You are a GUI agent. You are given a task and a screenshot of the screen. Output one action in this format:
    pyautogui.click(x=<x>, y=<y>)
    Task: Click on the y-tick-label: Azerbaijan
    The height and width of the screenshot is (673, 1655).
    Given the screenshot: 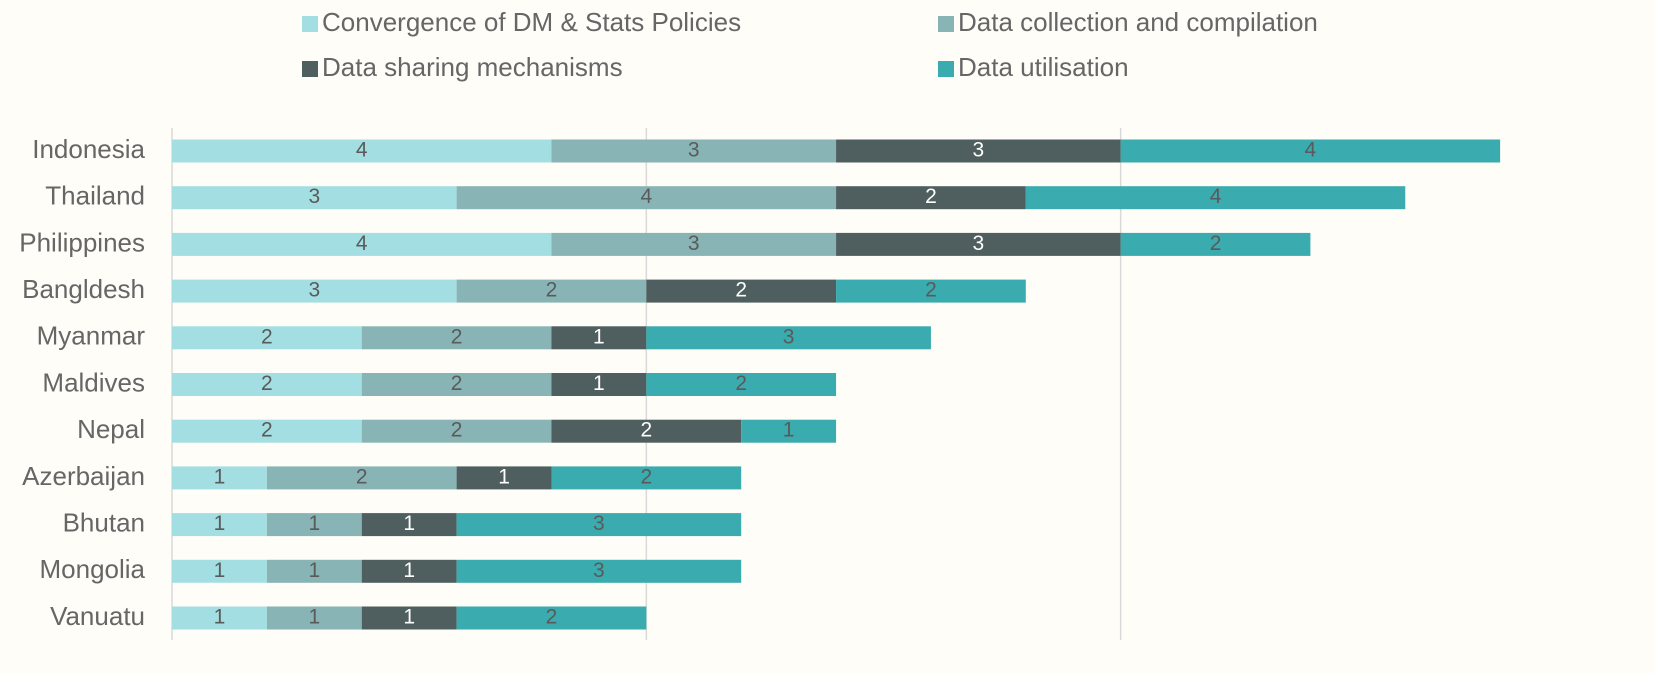 What is the action you would take?
    pyautogui.click(x=83, y=476)
    